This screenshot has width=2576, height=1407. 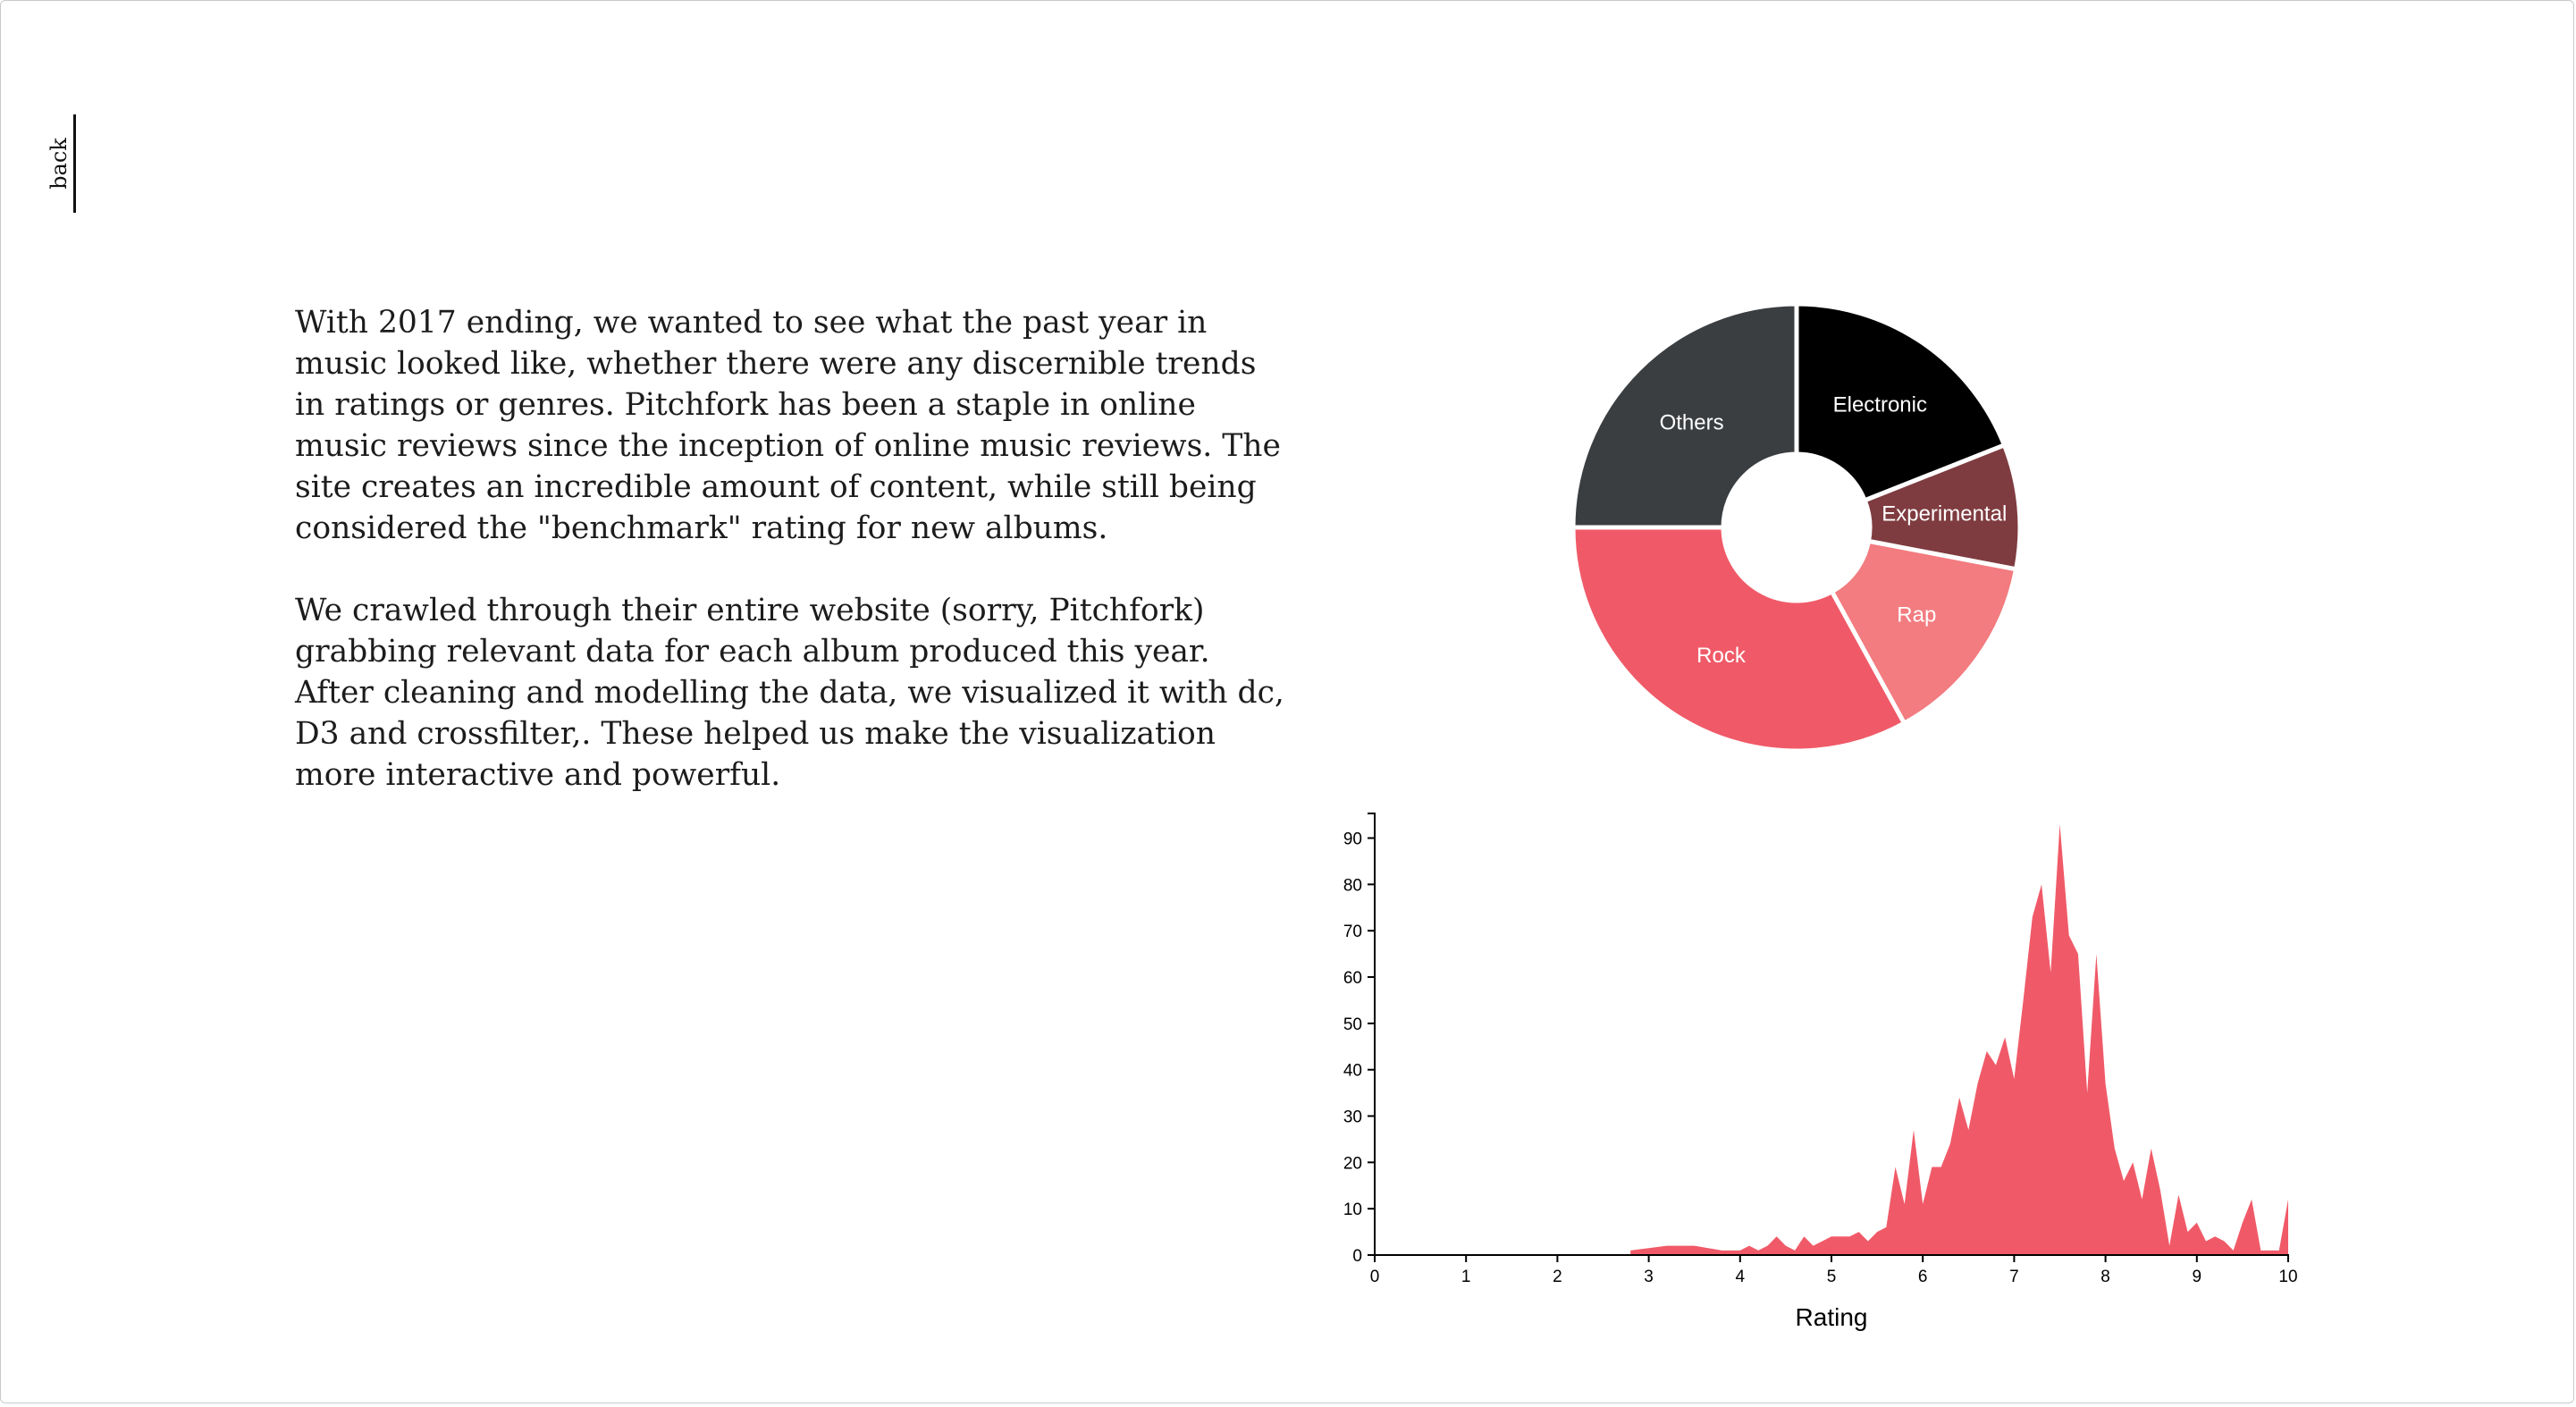 What do you see at coordinates (1917, 615) in the screenshot?
I see `slice-label-rap: Rap` at bounding box center [1917, 615].